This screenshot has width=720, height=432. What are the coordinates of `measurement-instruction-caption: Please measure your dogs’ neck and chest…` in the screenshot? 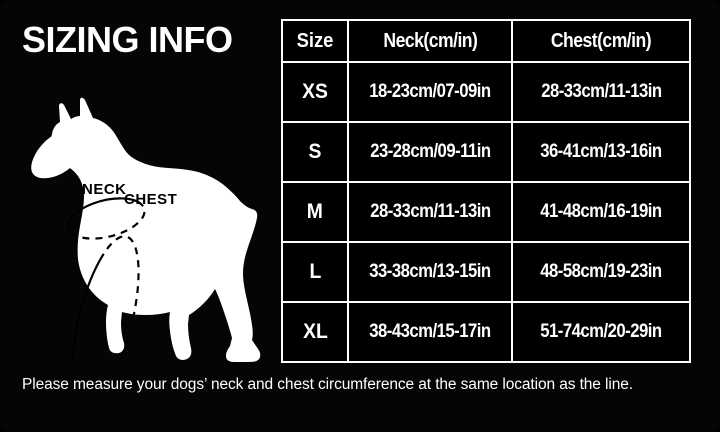 It's located at (327, 384).